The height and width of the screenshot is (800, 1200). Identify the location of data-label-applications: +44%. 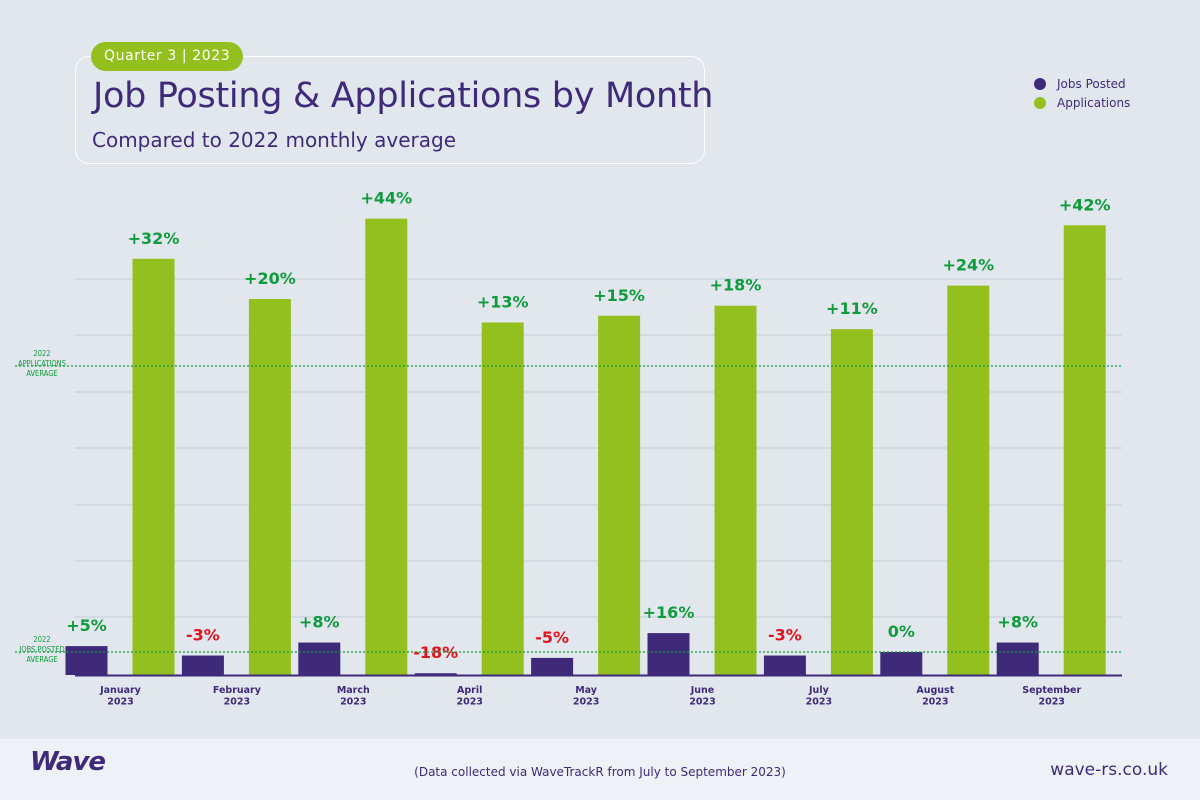
(386, 198).